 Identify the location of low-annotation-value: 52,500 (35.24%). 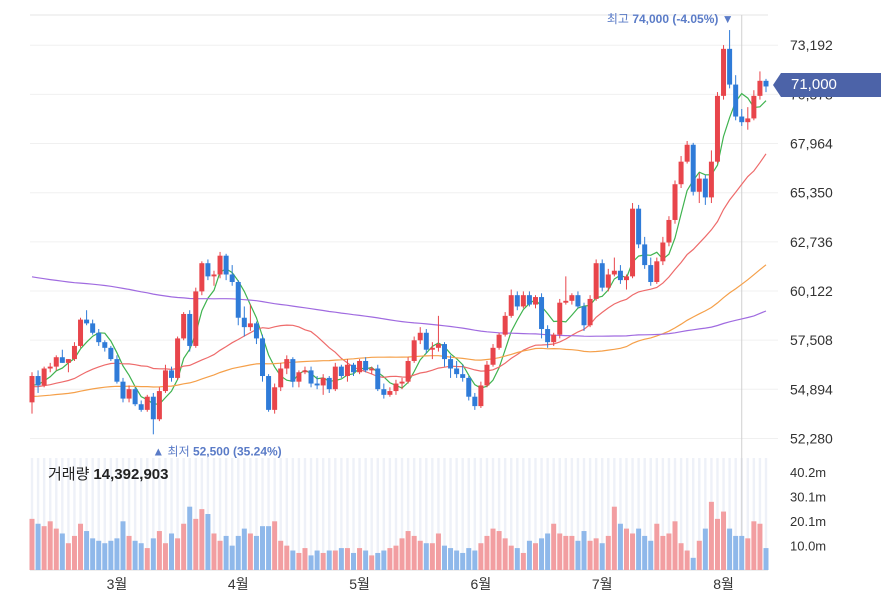
(237, 451).